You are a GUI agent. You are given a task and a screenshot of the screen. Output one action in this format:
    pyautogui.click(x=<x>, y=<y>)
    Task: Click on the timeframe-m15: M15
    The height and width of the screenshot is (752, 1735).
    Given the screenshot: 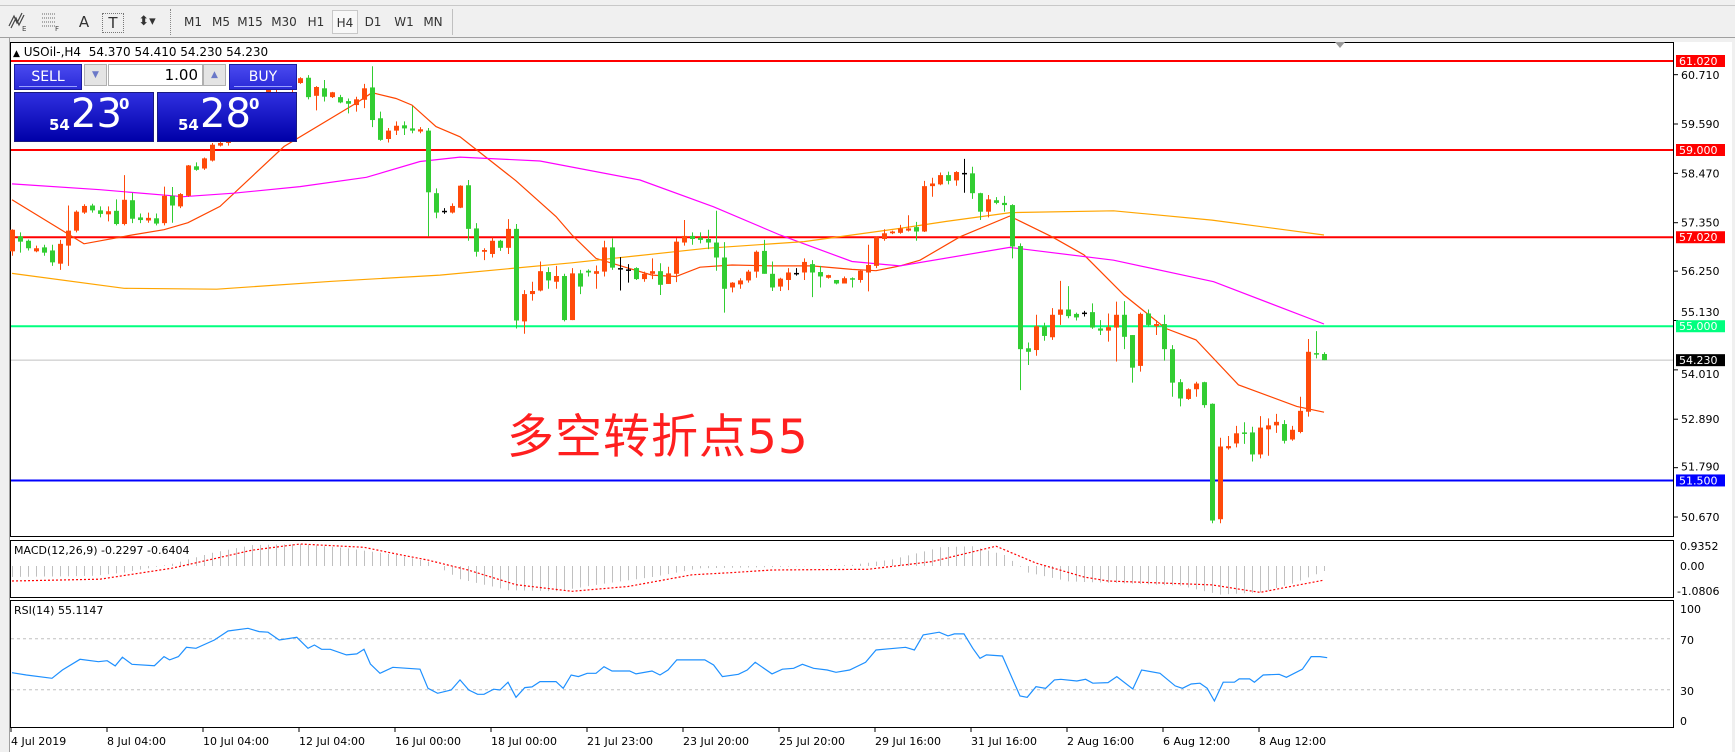 What is the action you would take?
    pyautogui.click(x=250, y=22)
    